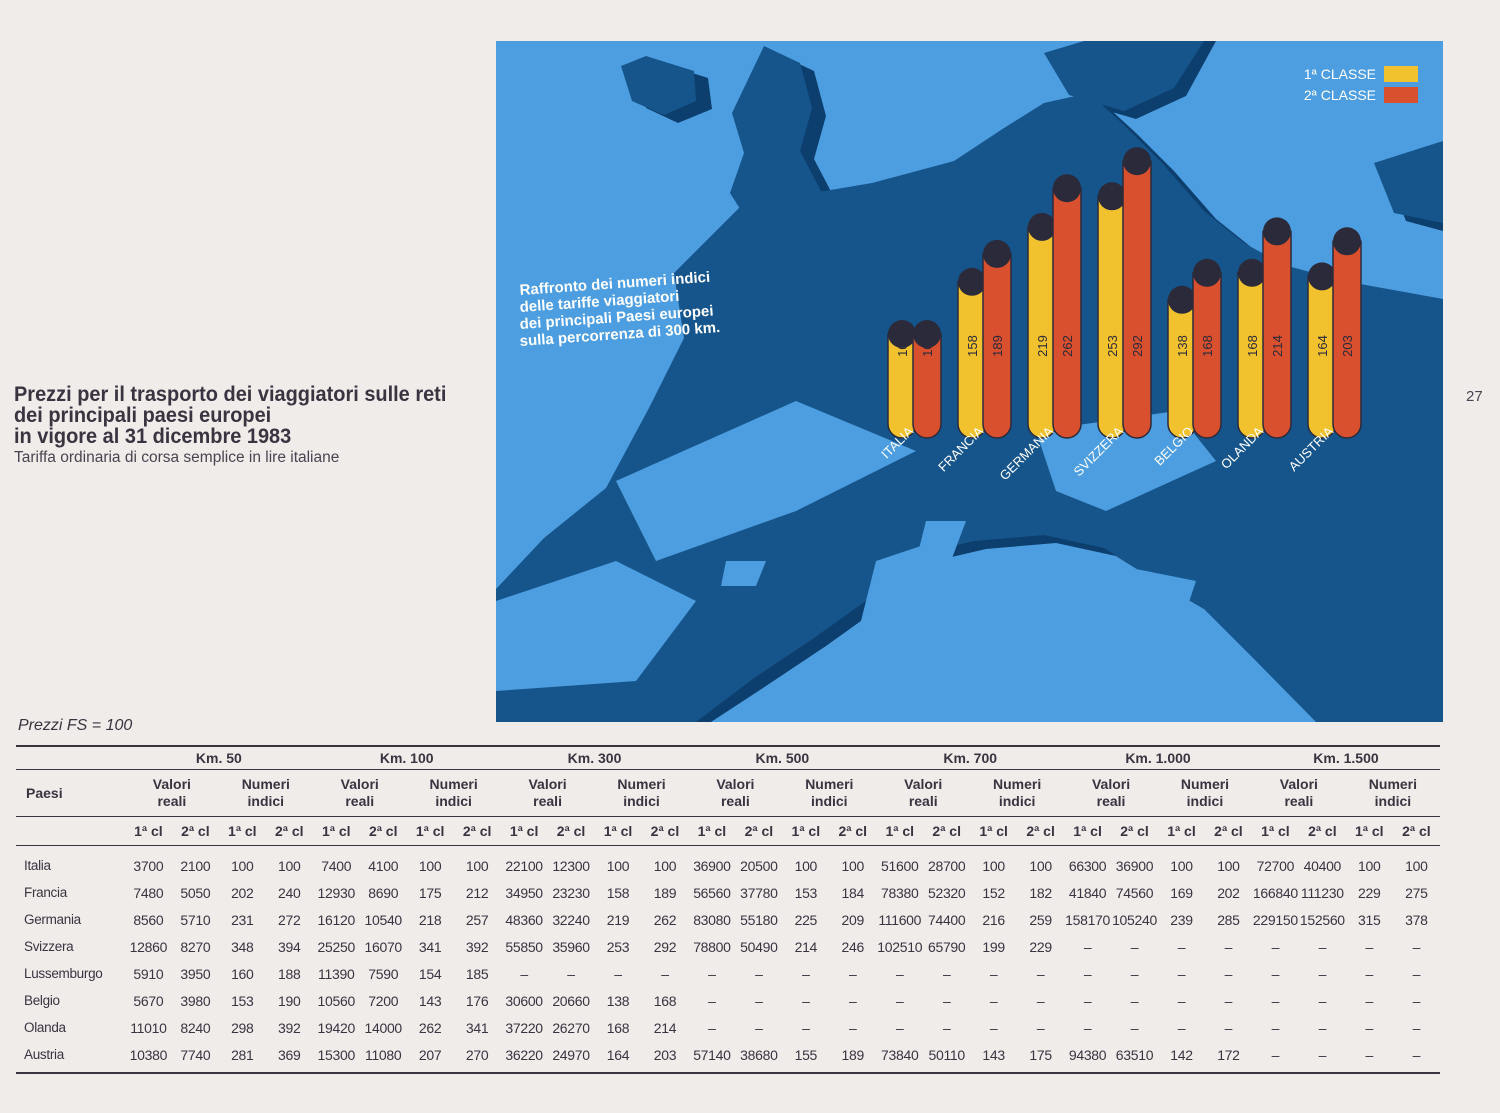 The width and height of the screenshot is (1500, 1113). What do you see at coordinates (70, 757) in the screenshot?
I see `distance-header-blank` at bounding box center [70, 757].